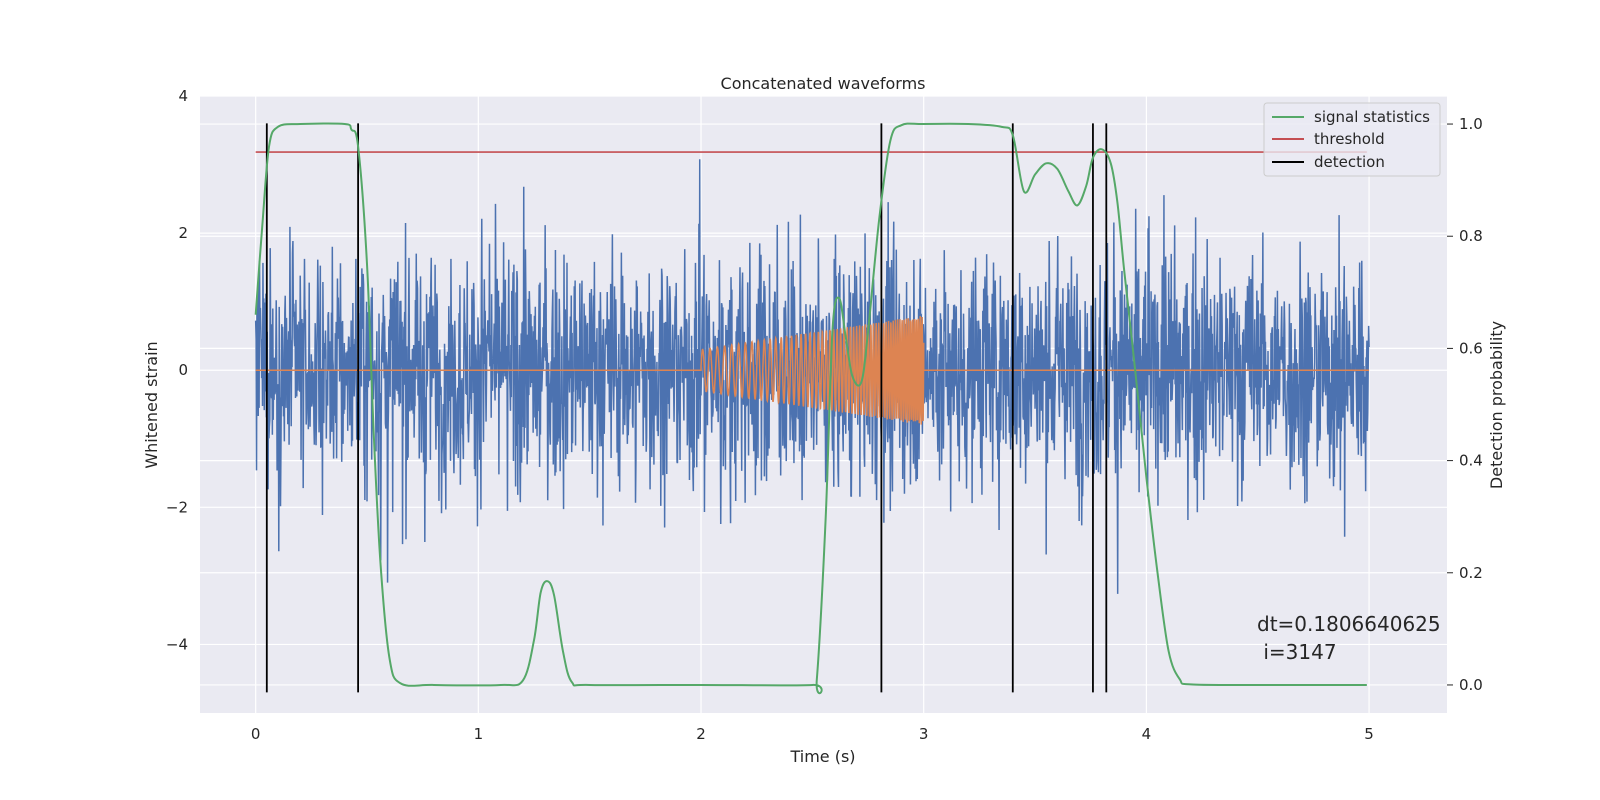 The width and height of the screenshot is (1600, 800). Describe the element at coordinates (812, 370) in the screenshot. I see `injection-waveform-line` at that location.